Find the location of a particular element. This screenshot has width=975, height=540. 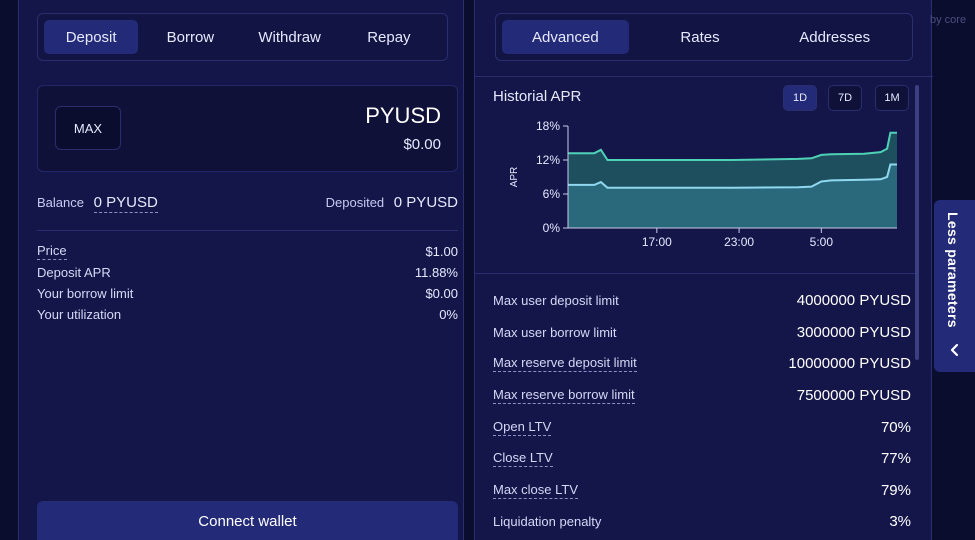

connect-wallet-button: Connect wallet is located at coordinates (247, 520).